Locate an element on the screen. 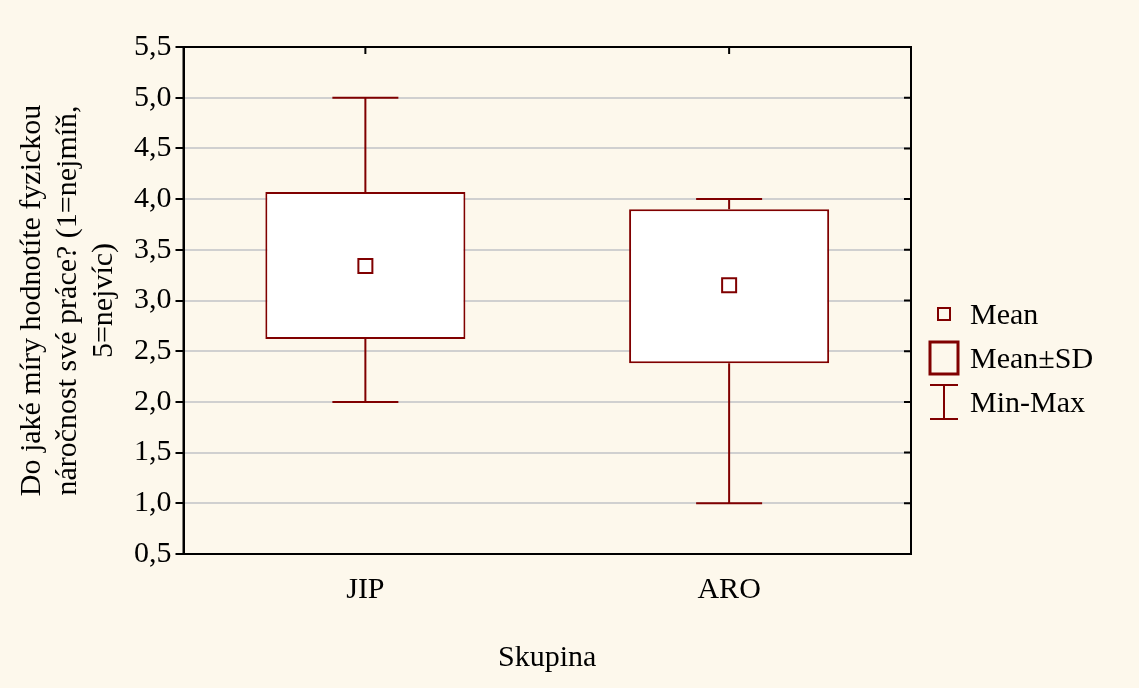 The image size is (1139, 688). text: Mean is located at coordinates (1004, 314).